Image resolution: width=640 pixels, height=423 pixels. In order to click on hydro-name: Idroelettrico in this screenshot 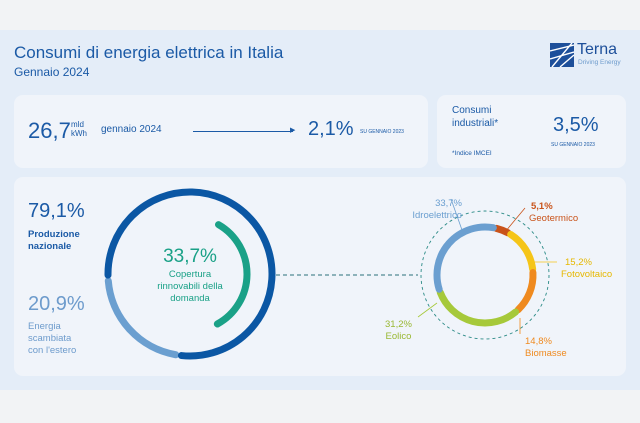, I will do `click(437, 215)`.